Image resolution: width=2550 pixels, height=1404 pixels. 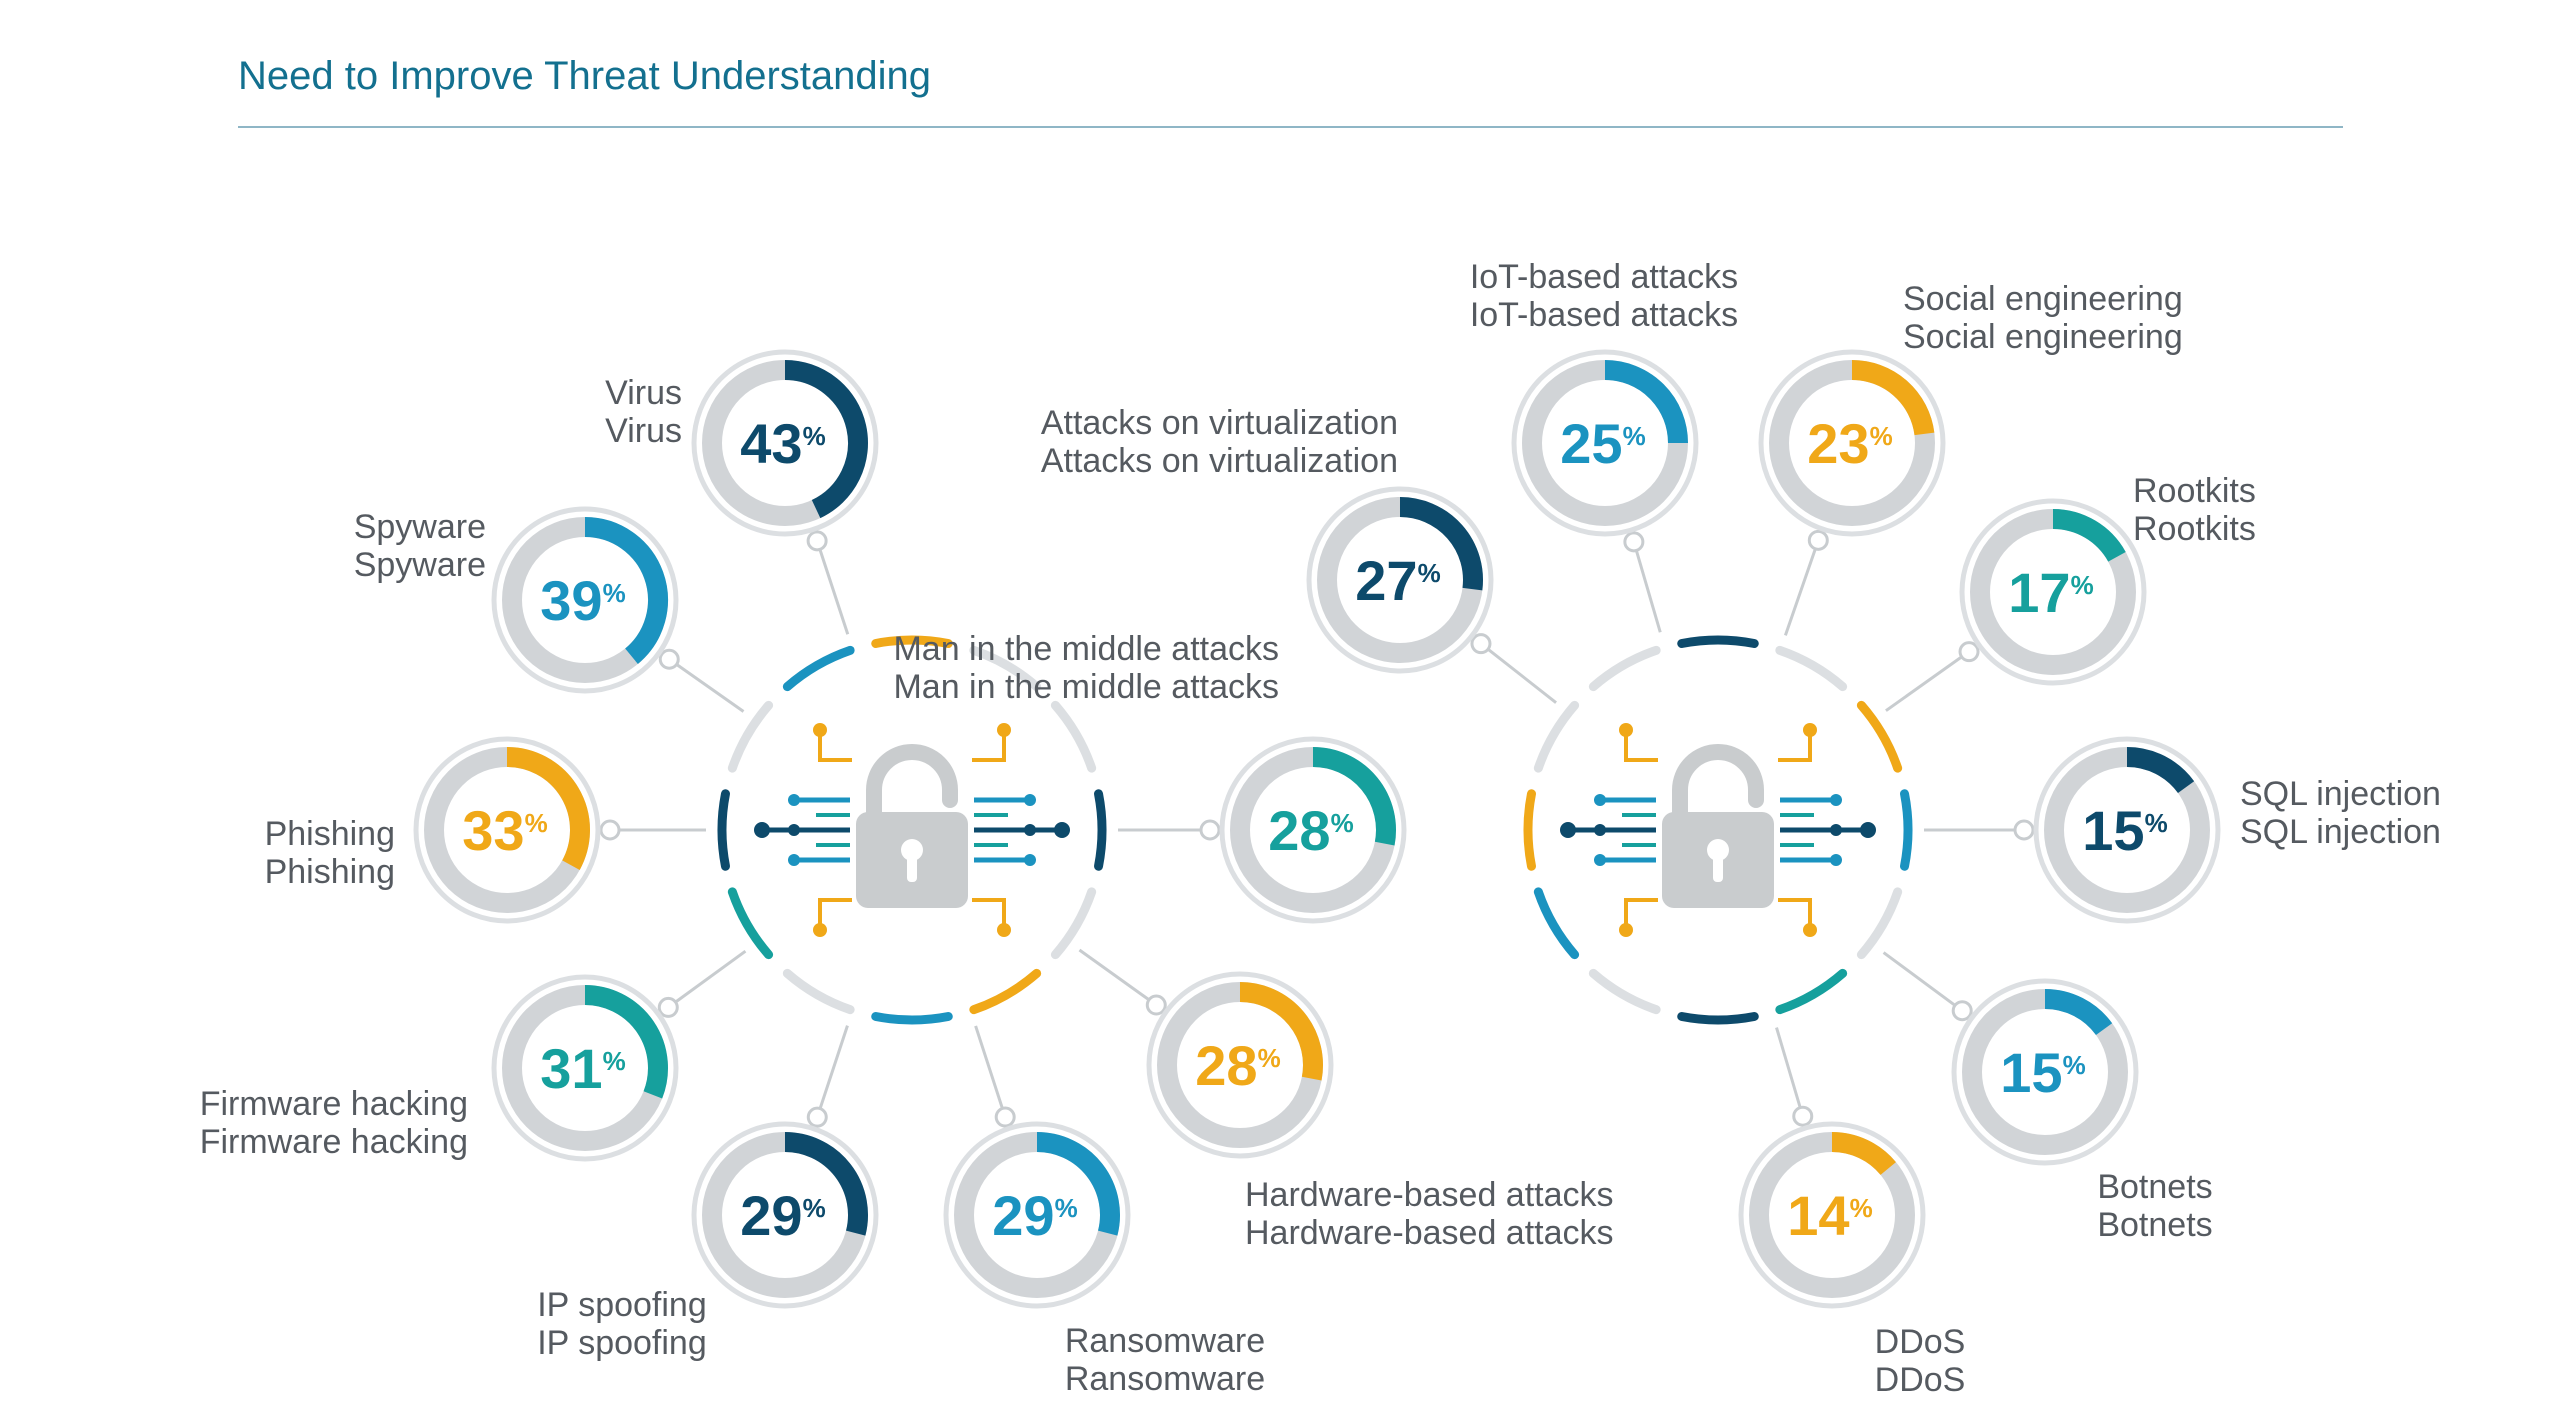 I want to click on donut-rootkits: 17% Rootkits Rootkits, so click(x=2107, y=579).